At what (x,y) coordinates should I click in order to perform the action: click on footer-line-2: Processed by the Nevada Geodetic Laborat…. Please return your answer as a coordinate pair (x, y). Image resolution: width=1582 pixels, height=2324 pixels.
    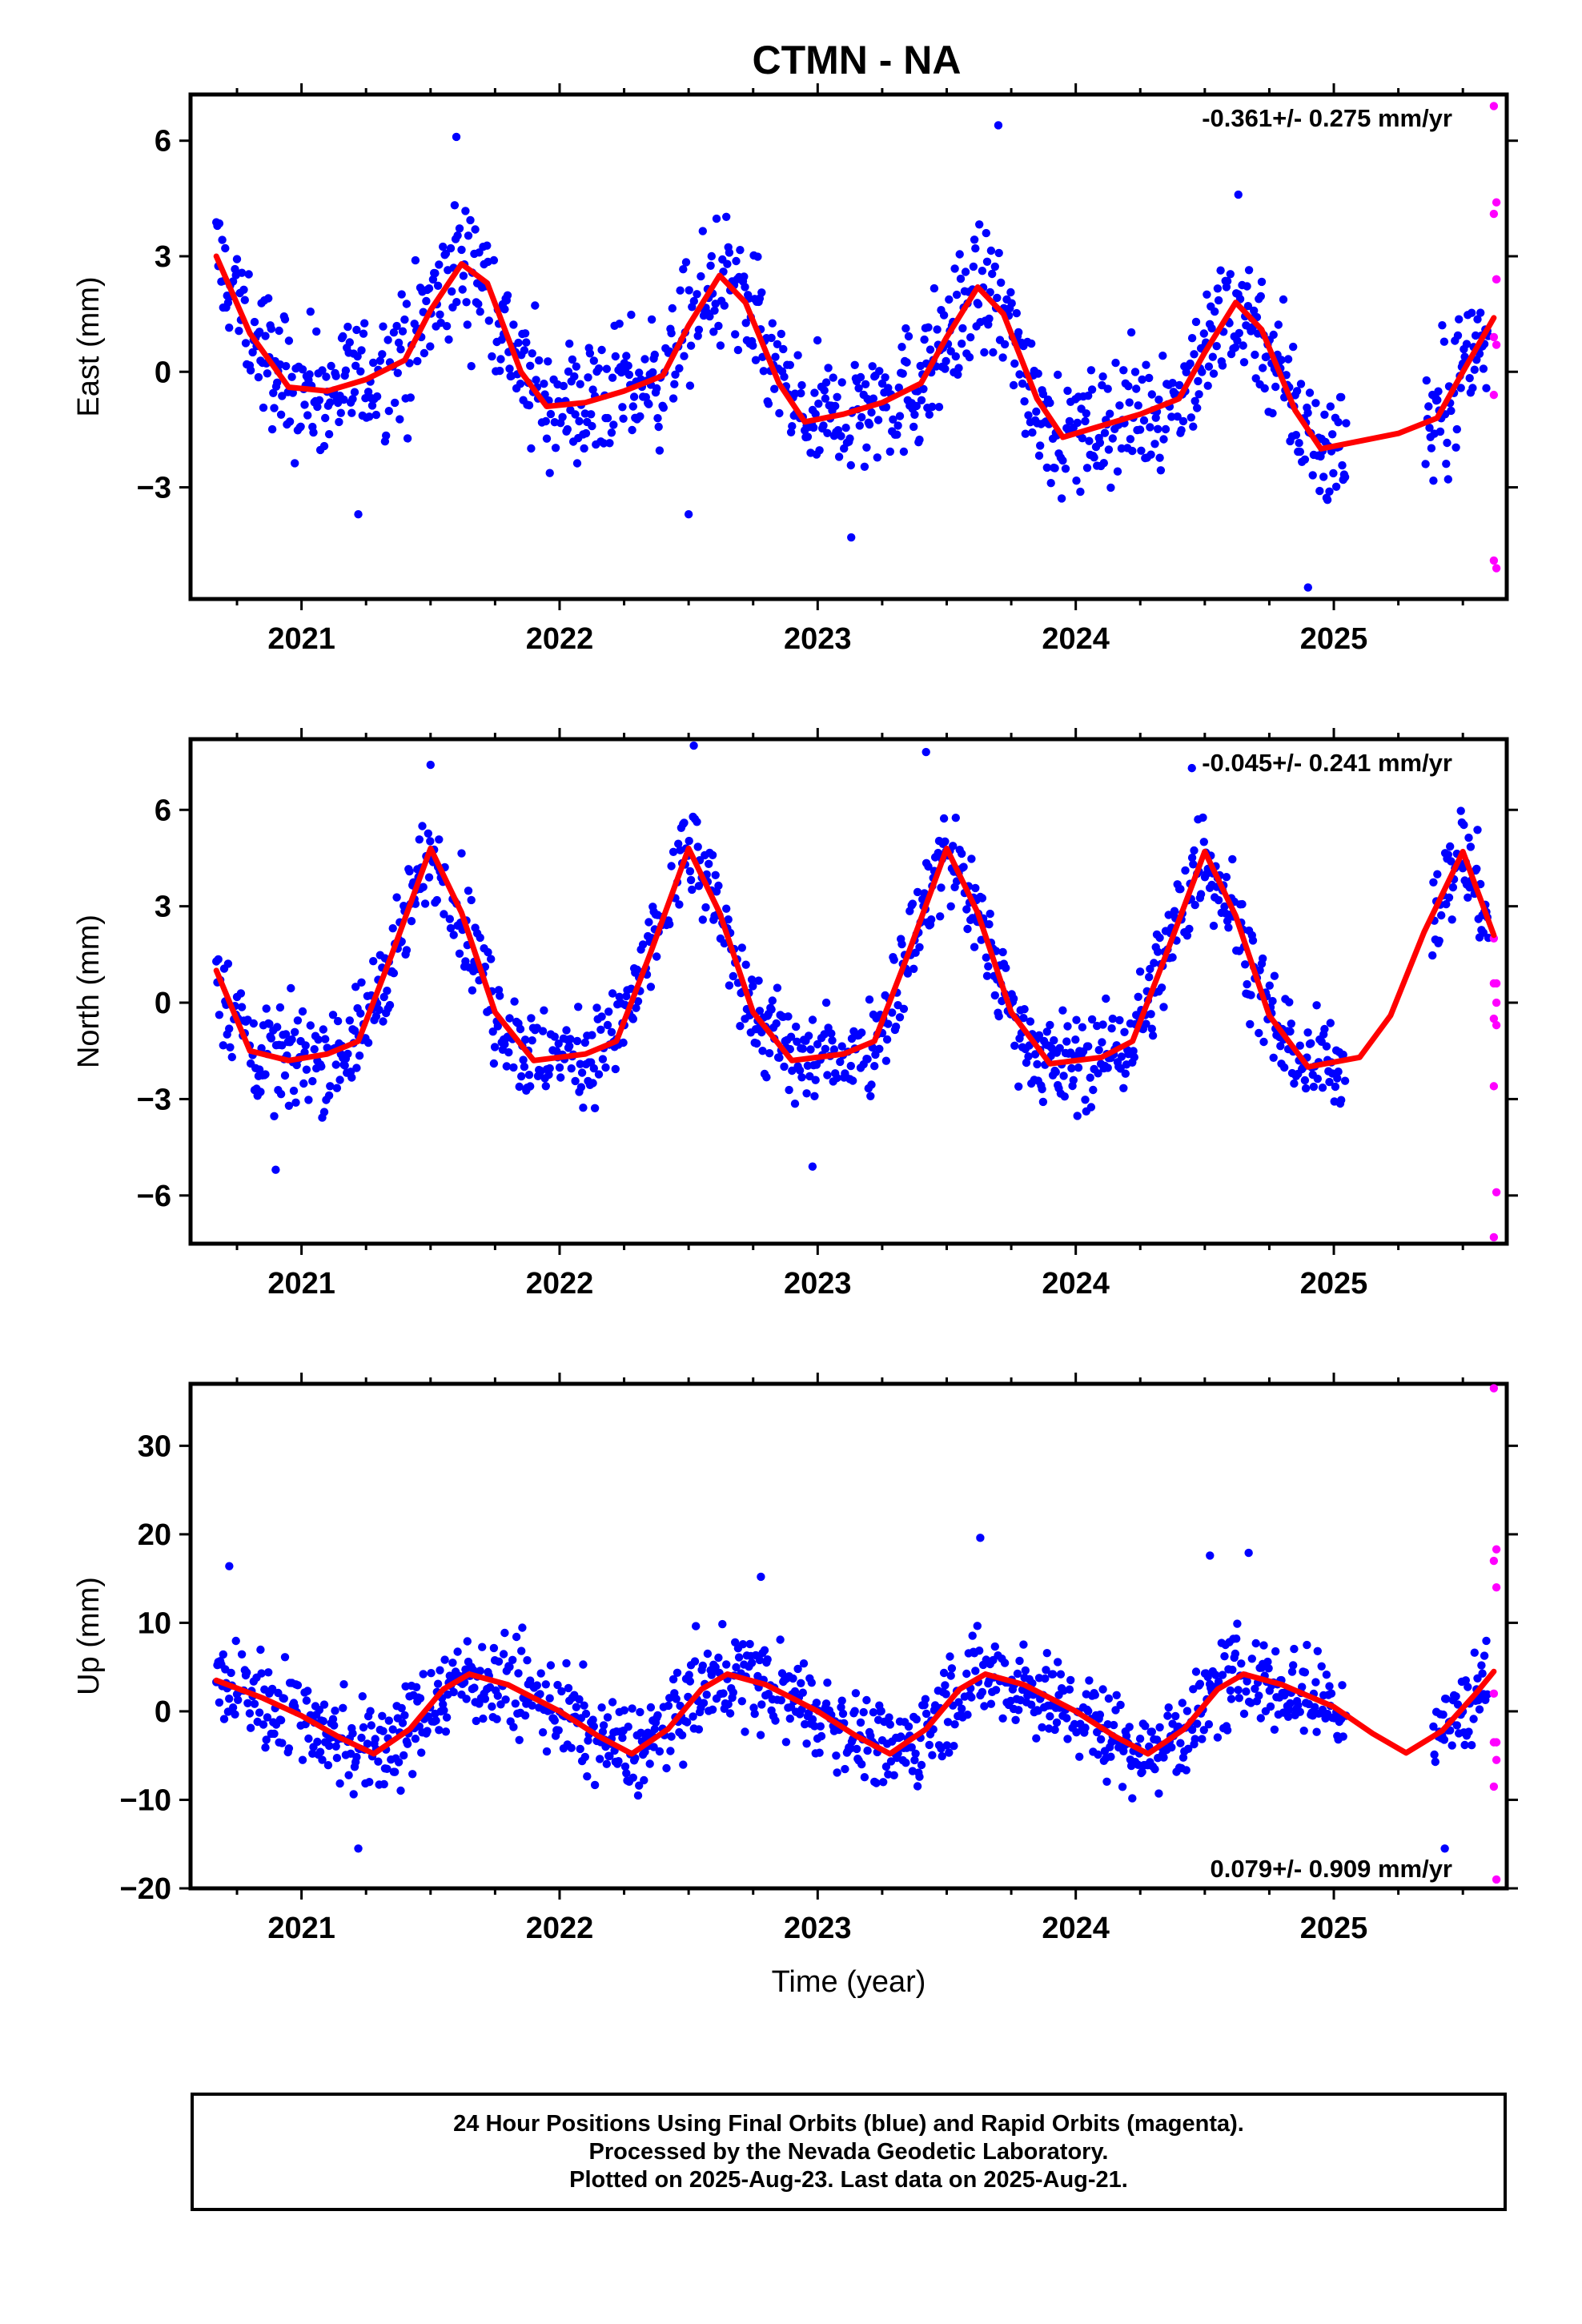
    Looking at the image, I should click on (848, 2152).